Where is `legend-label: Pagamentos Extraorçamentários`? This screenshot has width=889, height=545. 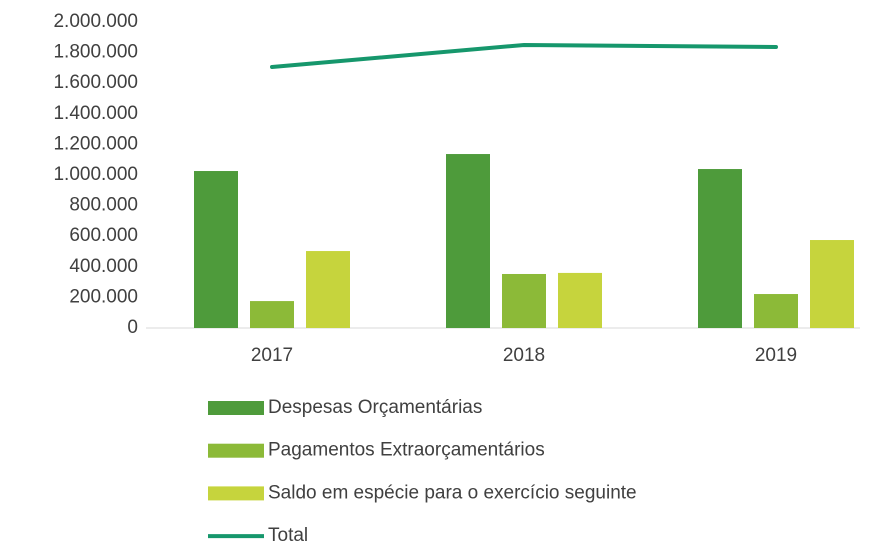 legend-label: Pagamentos Extraorçamentários is located at coordinates (406, 450).